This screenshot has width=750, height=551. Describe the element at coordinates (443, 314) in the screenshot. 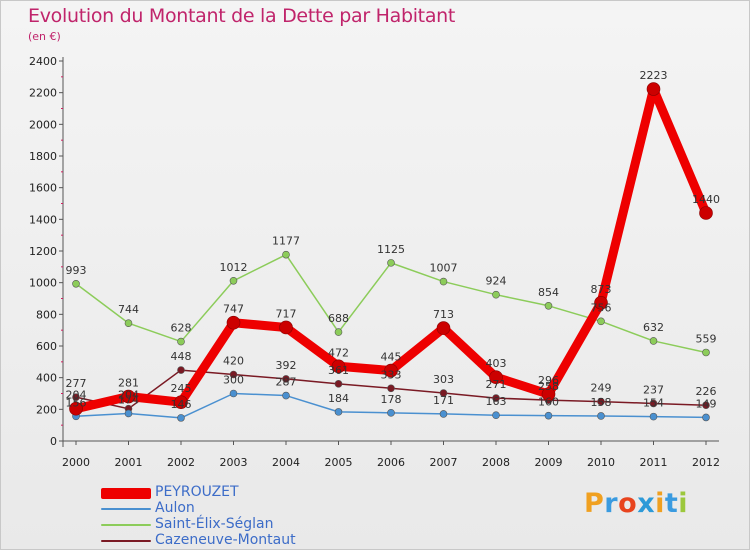

I see `data-label: 713` at that location.